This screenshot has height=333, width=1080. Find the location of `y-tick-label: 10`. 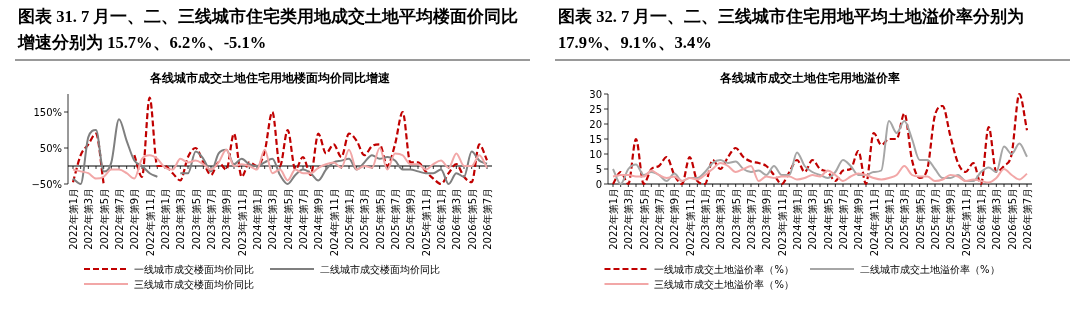

y-tick-label: 10 is located at coordinates (595, 154).